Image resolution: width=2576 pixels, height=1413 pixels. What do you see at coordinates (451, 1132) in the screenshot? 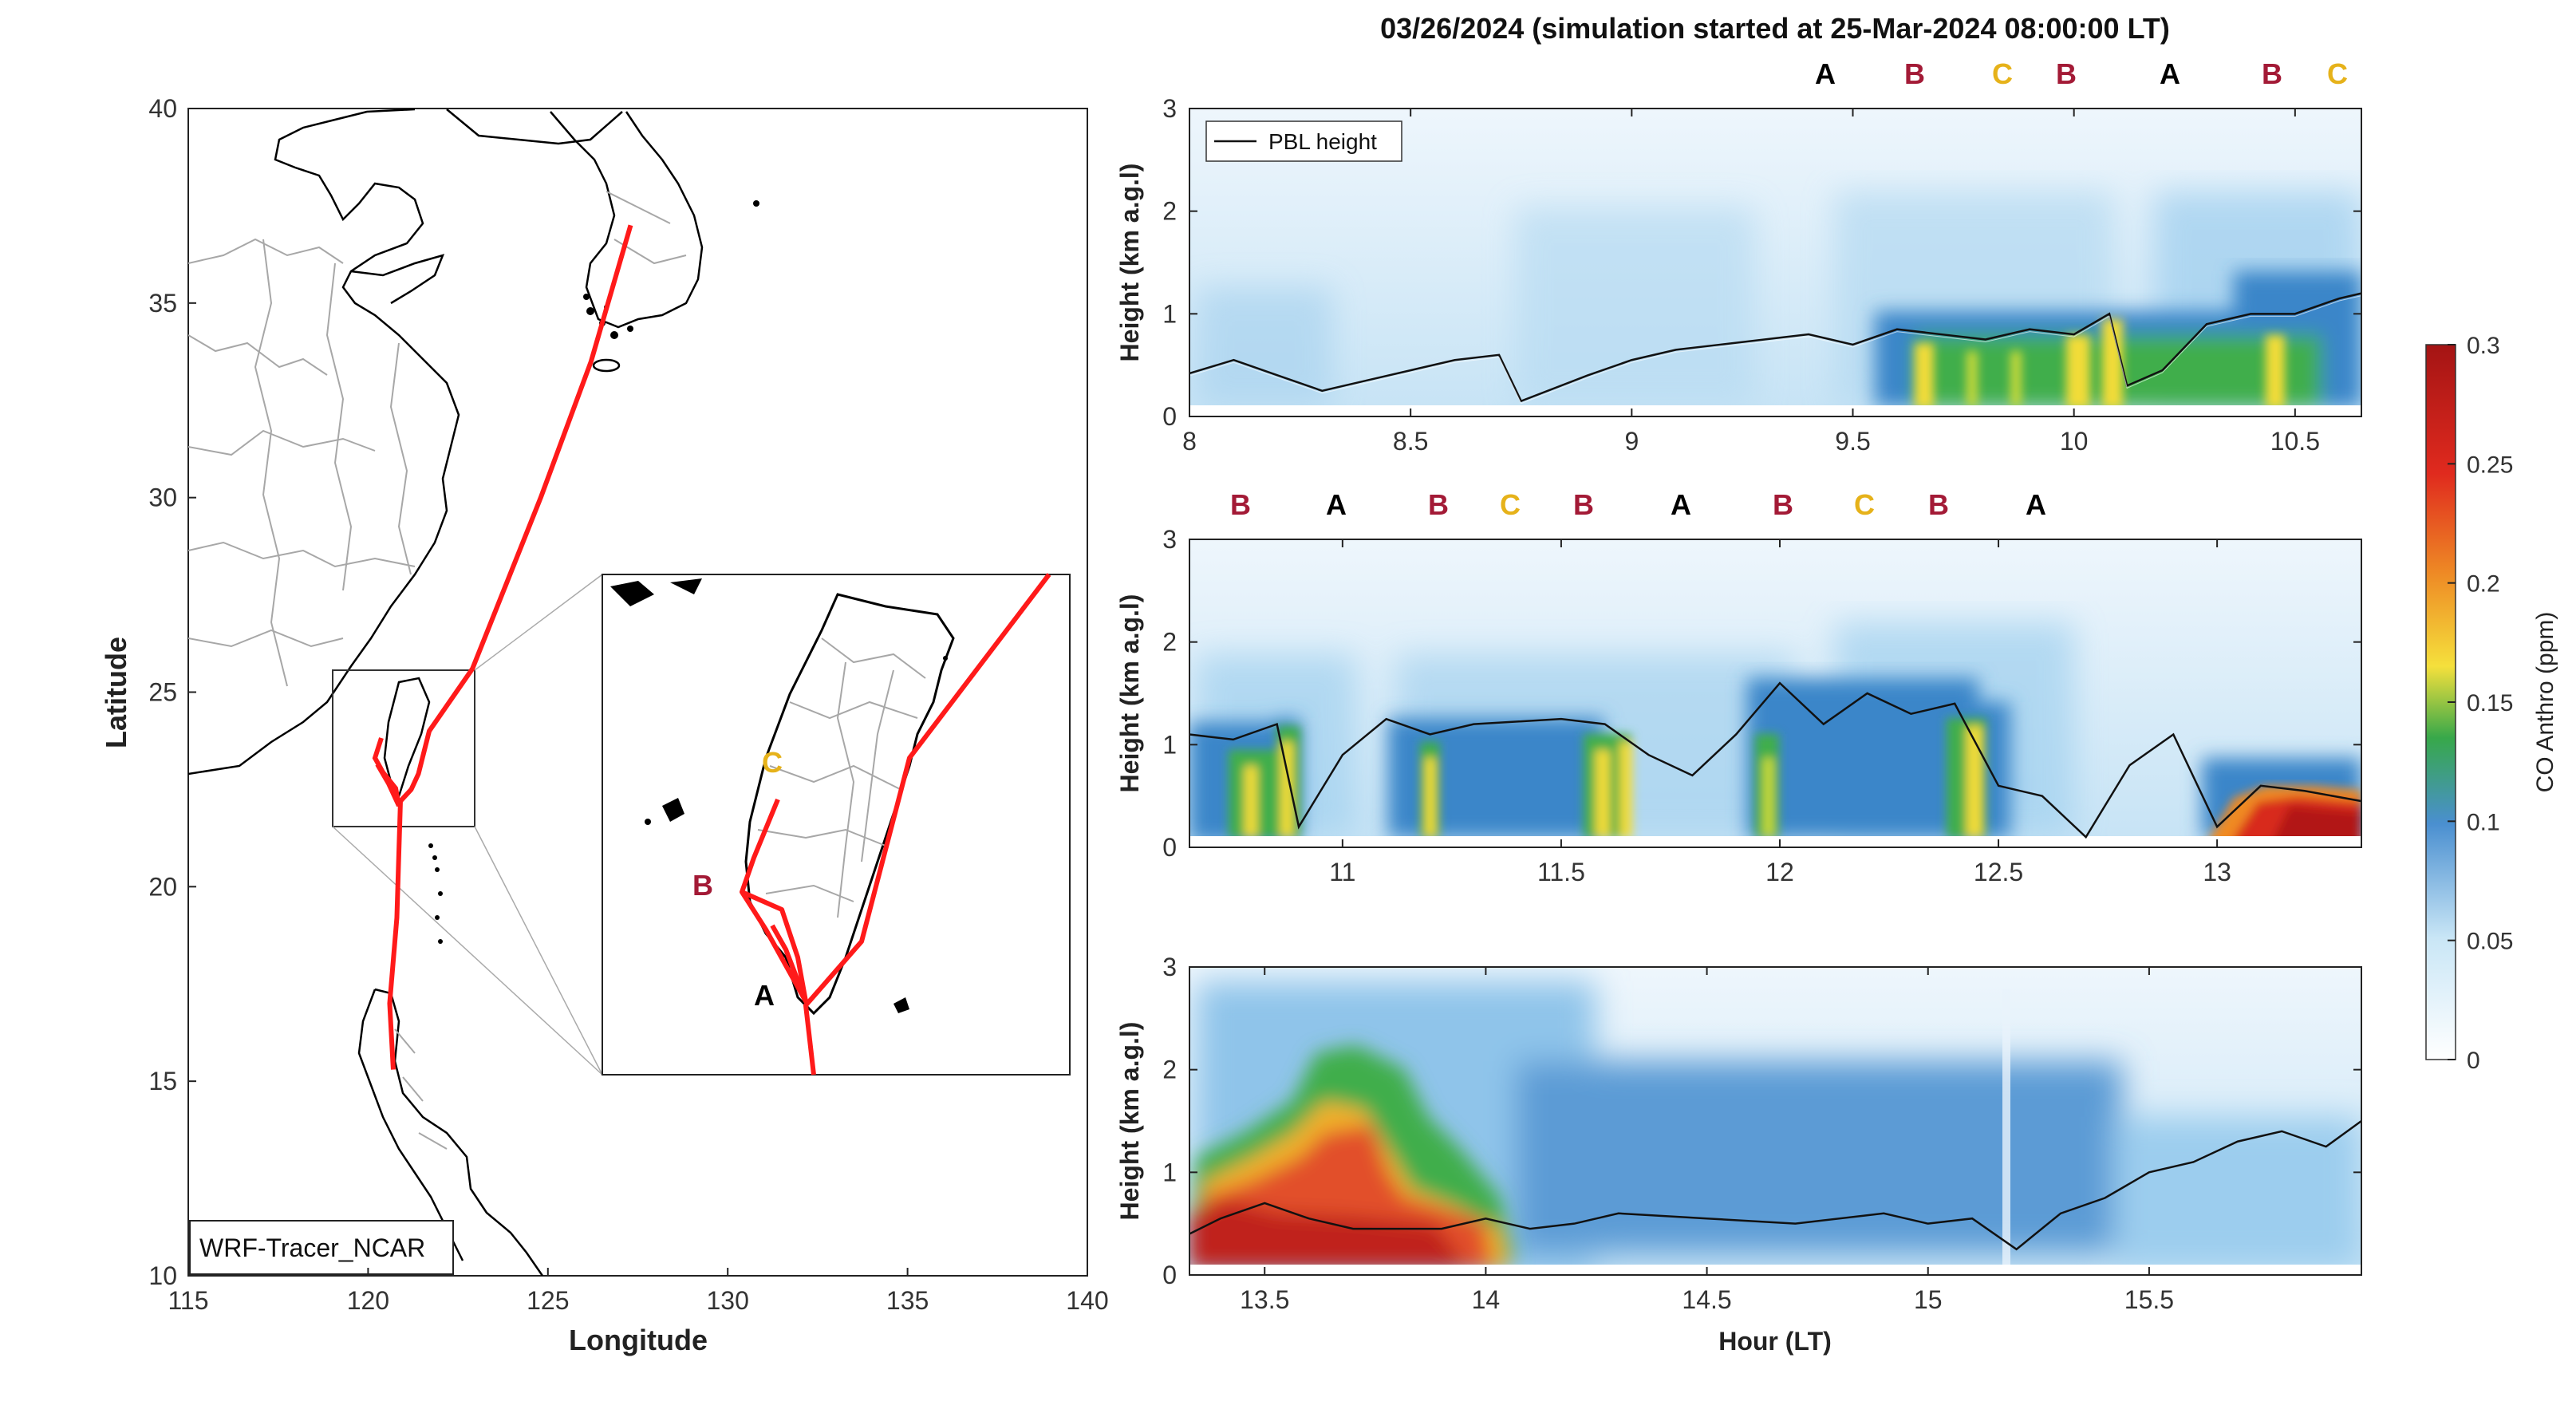
I see `coastline-philippines` at bounding box center [451, 1132].